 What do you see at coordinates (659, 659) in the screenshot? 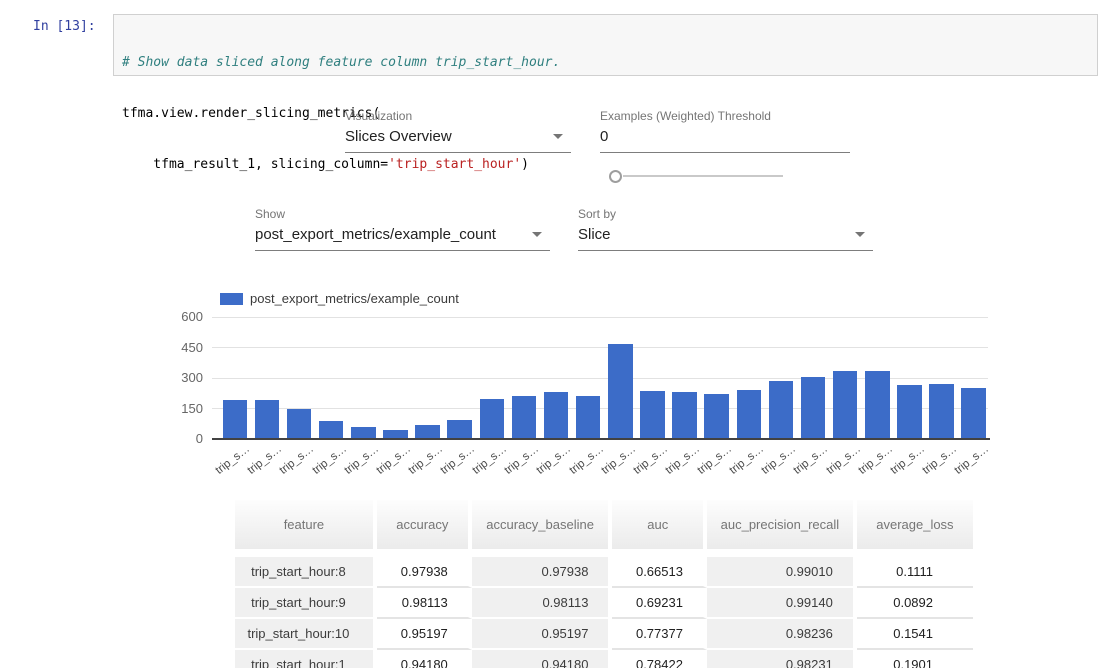
I see `metric-cell: 0.78422` at bounding box center [659, 659].